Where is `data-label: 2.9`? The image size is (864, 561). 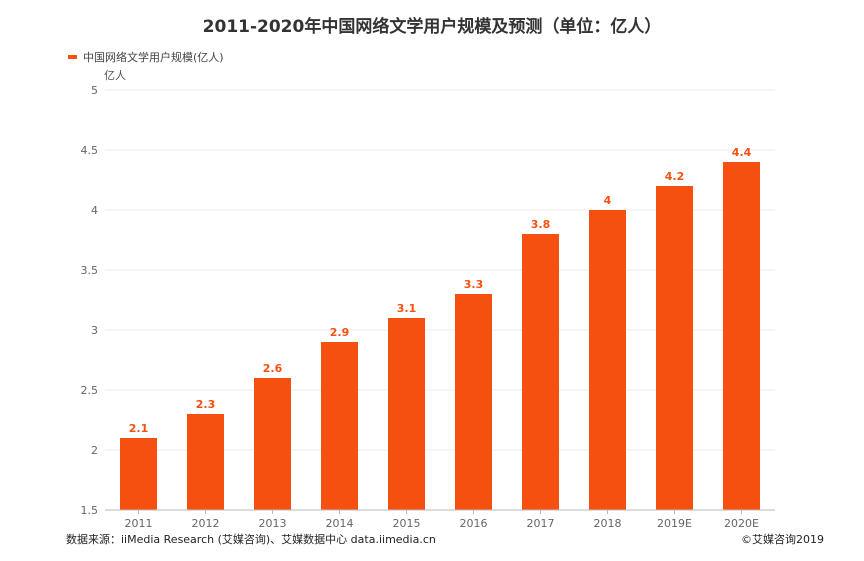
data-label: 2.9 is located at coordinates (340, 332).